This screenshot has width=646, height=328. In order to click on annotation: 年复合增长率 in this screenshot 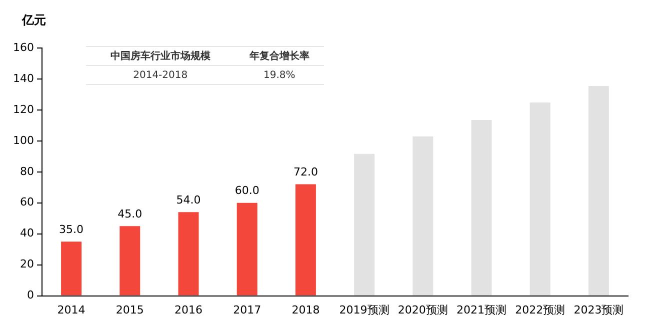, I will do `click(279, 56)`.